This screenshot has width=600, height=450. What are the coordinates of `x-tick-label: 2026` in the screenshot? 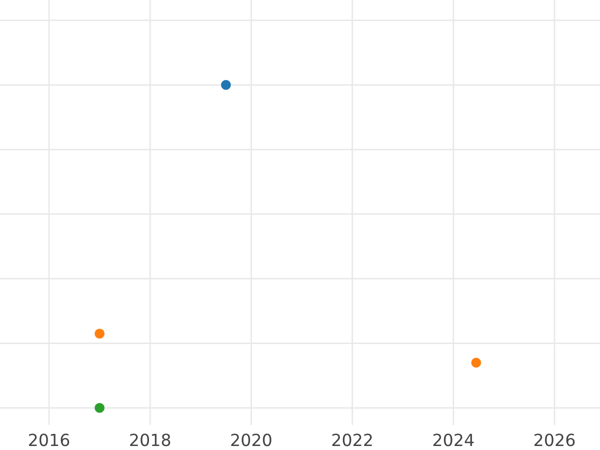 It's located at (554, 440).